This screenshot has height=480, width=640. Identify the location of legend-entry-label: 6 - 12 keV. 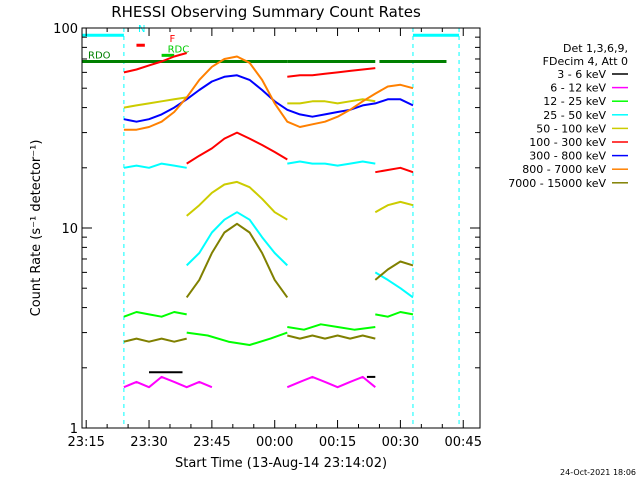
(578, 88).